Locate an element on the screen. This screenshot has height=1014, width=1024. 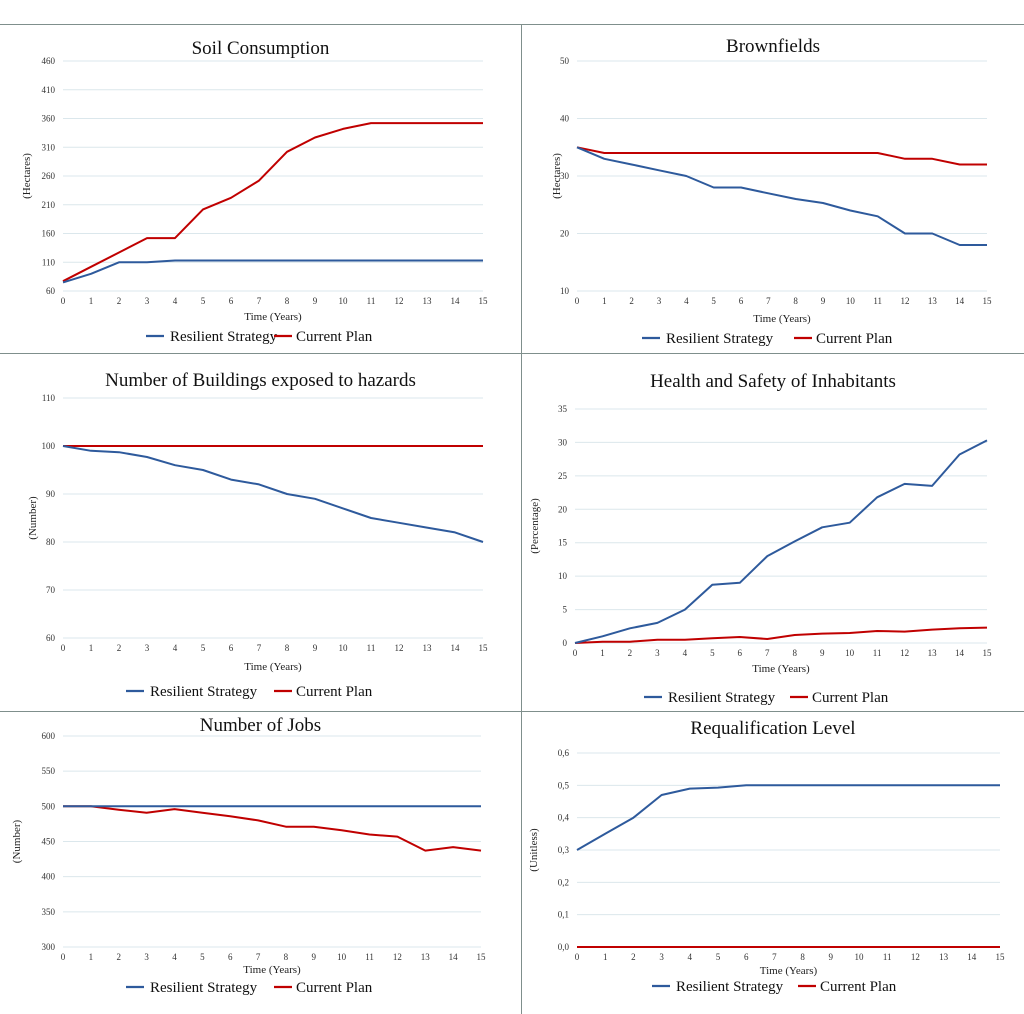
y-tick-label: 50 is located at coordinates (565, 61).